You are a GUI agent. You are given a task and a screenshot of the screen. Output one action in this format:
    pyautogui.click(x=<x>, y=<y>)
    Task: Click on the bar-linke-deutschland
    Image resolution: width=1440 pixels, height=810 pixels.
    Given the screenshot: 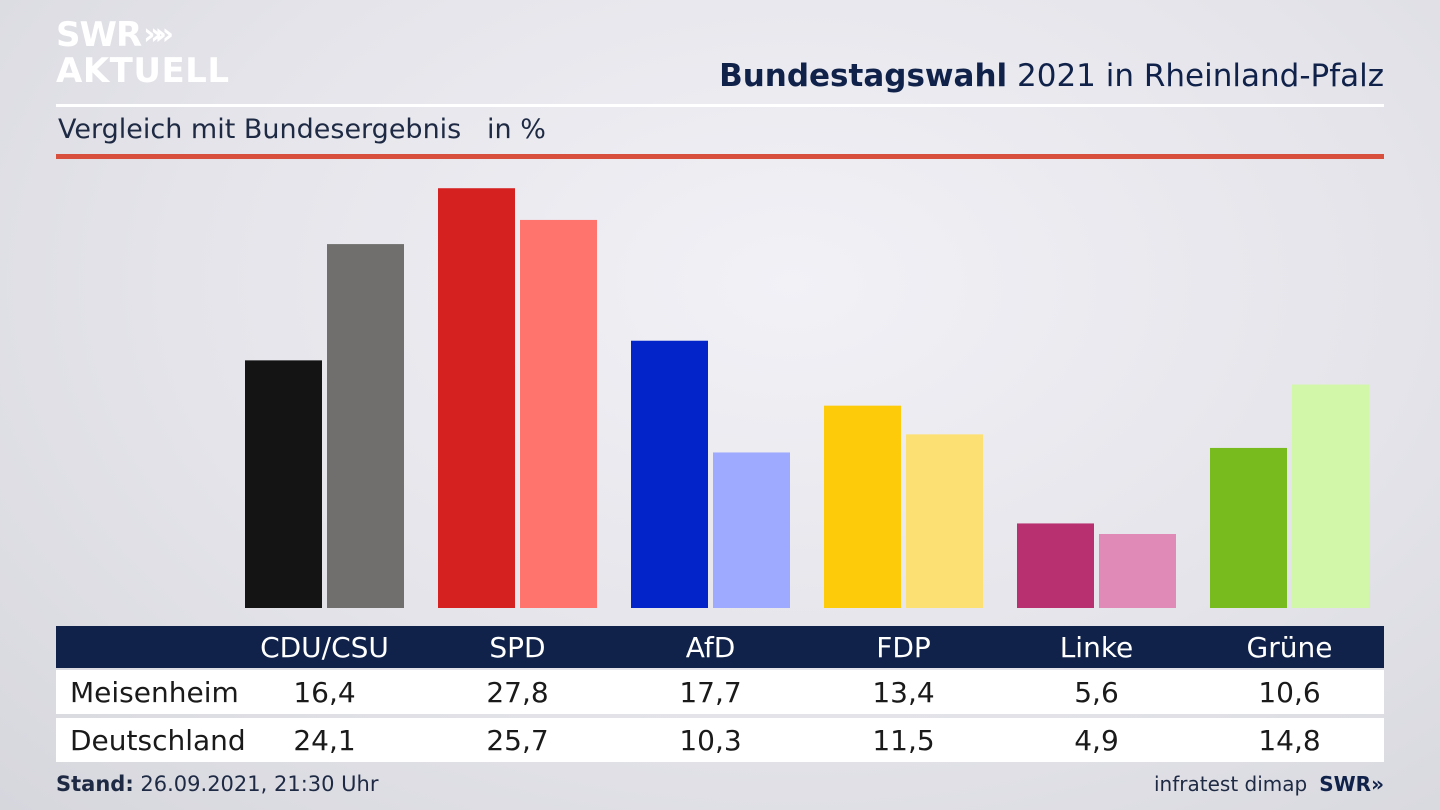 What is the action you would take?
    pyautogui.click(x=1137, y=571)
    